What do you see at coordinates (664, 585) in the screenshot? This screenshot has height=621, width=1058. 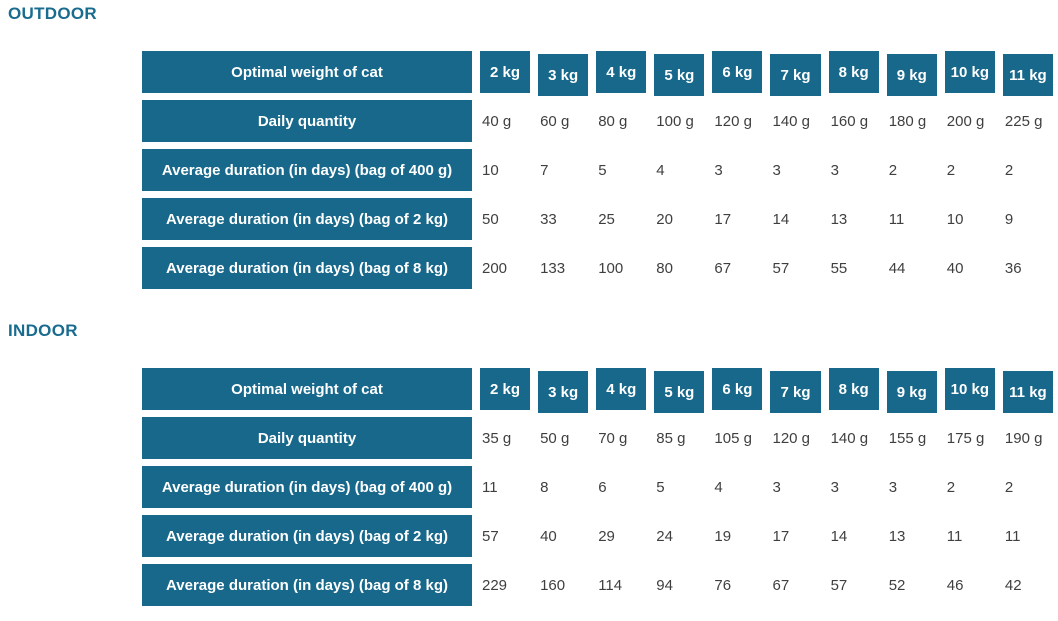 I see `value-cell: 94` at bounding box center [664, 585].